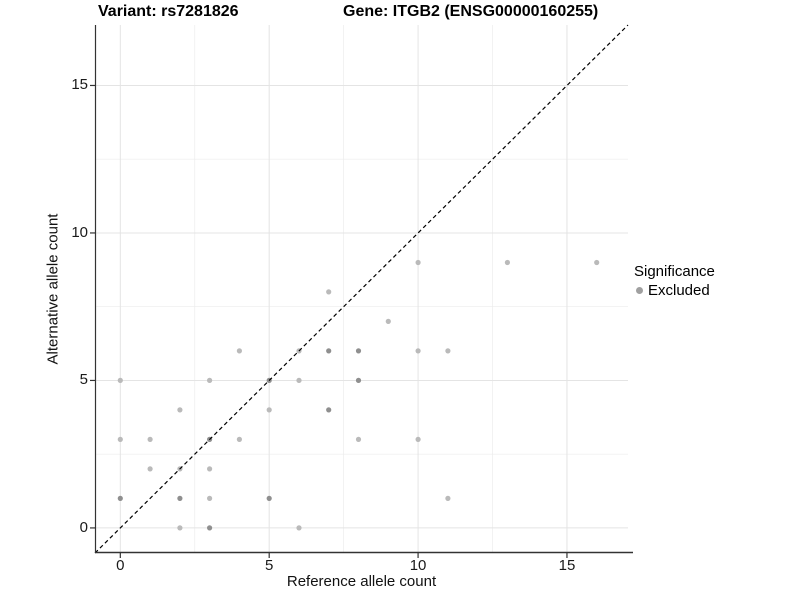 This screenshot has width=800, height=600. Describe the element at coordinates (679, 290) in the screenshot. I see `legend-item-label: Excluded` at that location.